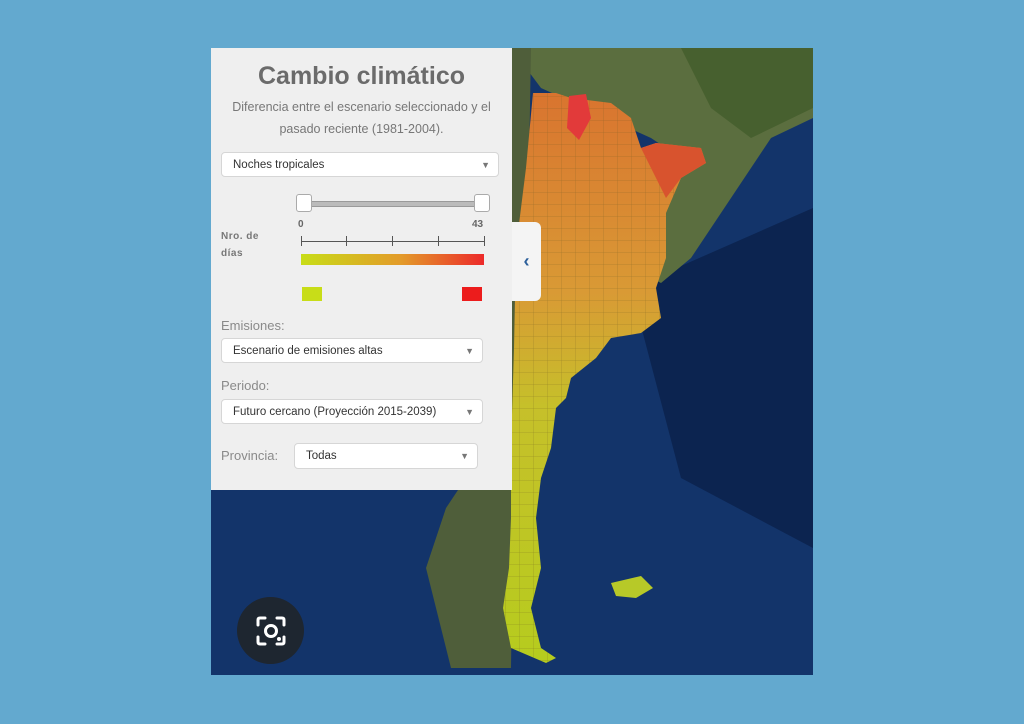  What do you see at coordinates (632, 587) in the screenshot?
I see `islands` at bounding box center [632, 587].